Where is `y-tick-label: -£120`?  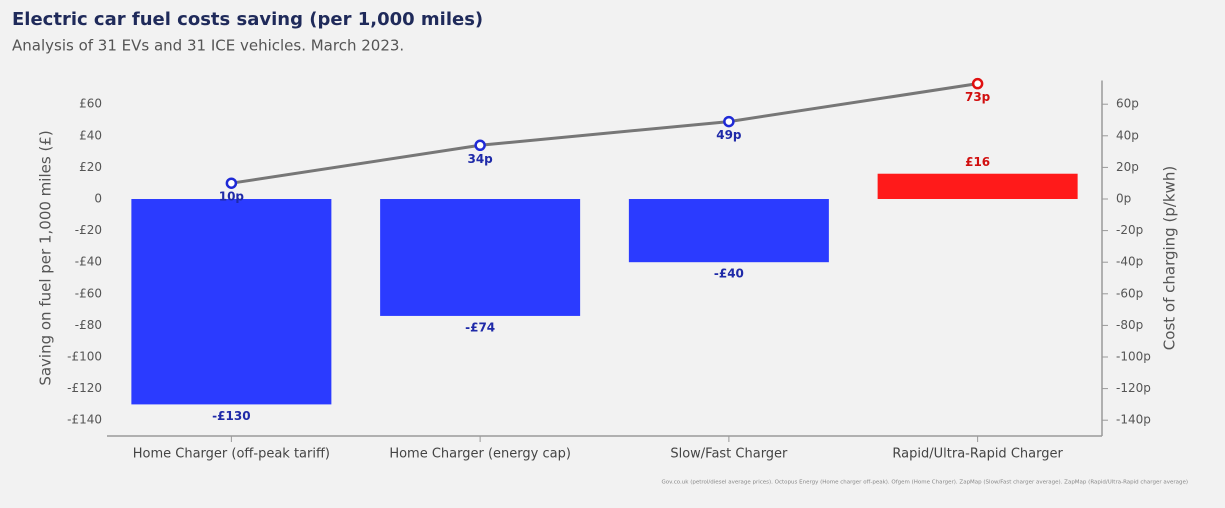 y-tick-label: -£120 is located at coordinates (84, 388).